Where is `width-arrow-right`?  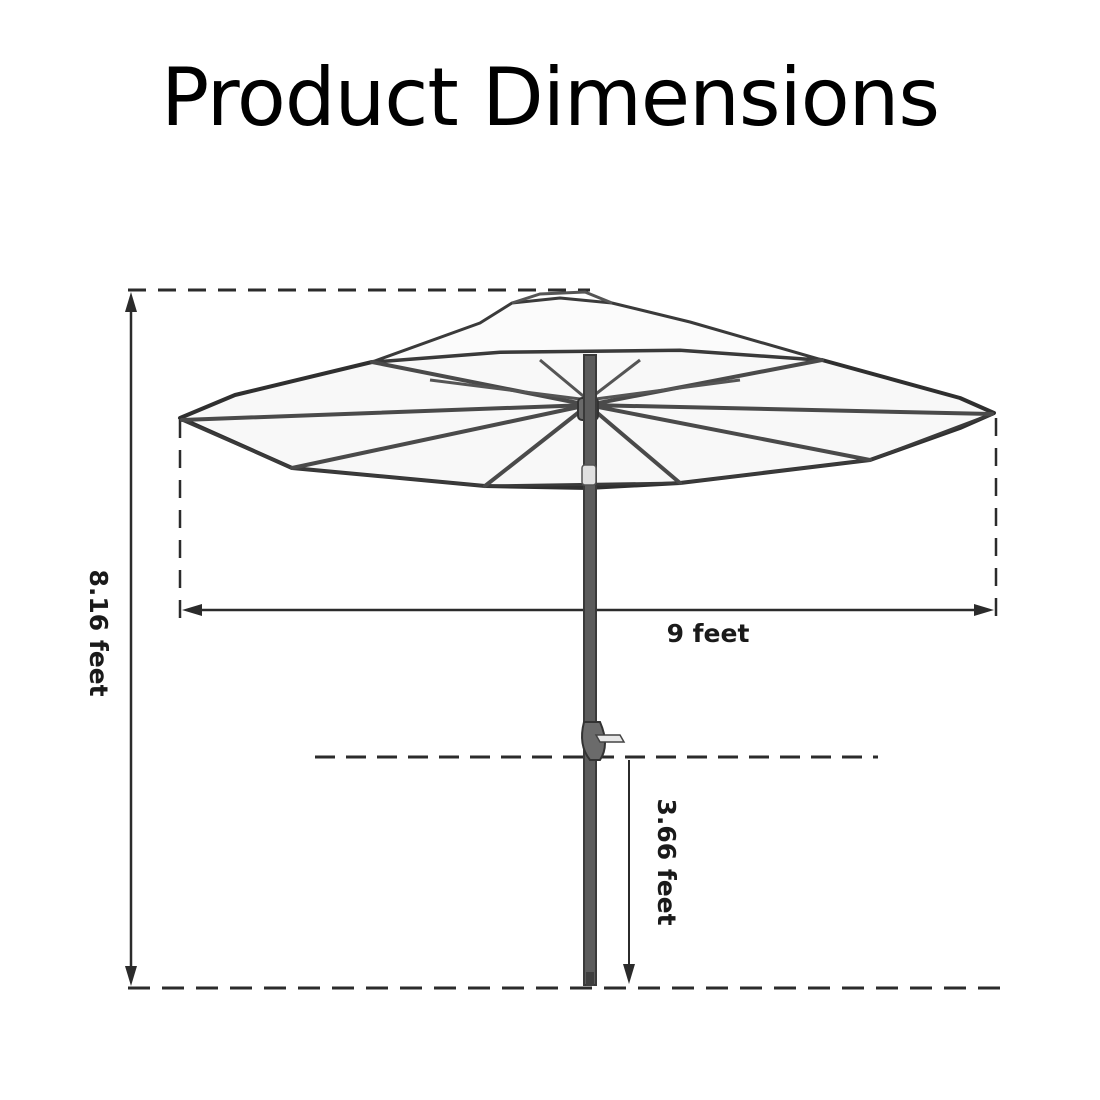 width-arrow-right is located at coordinates (984, 610).